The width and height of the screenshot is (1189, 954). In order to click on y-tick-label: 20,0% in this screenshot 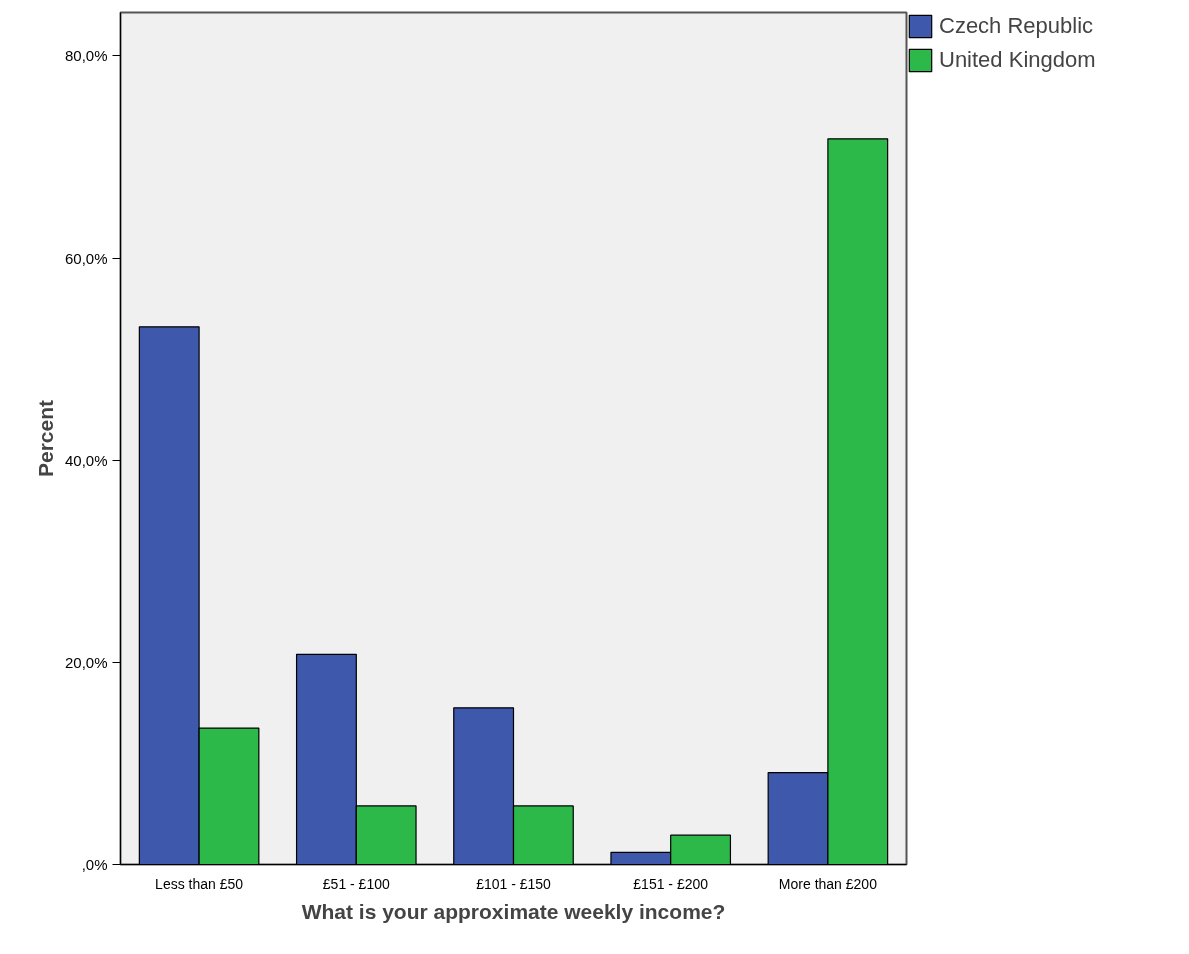, I will do `click(86, 662)`.